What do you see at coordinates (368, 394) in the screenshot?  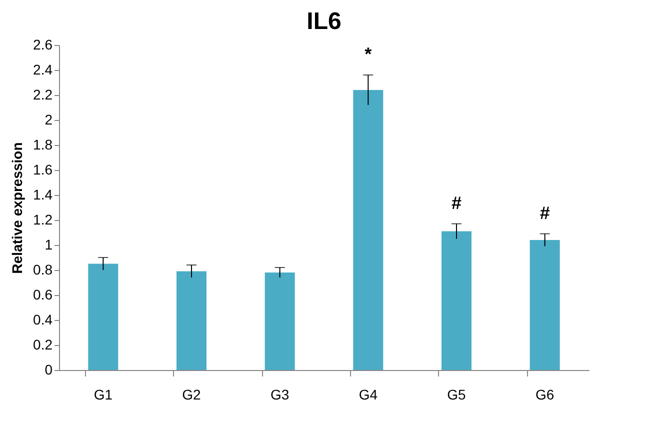 I see `x-tick-label: G4` at bounding box center [368, 394].